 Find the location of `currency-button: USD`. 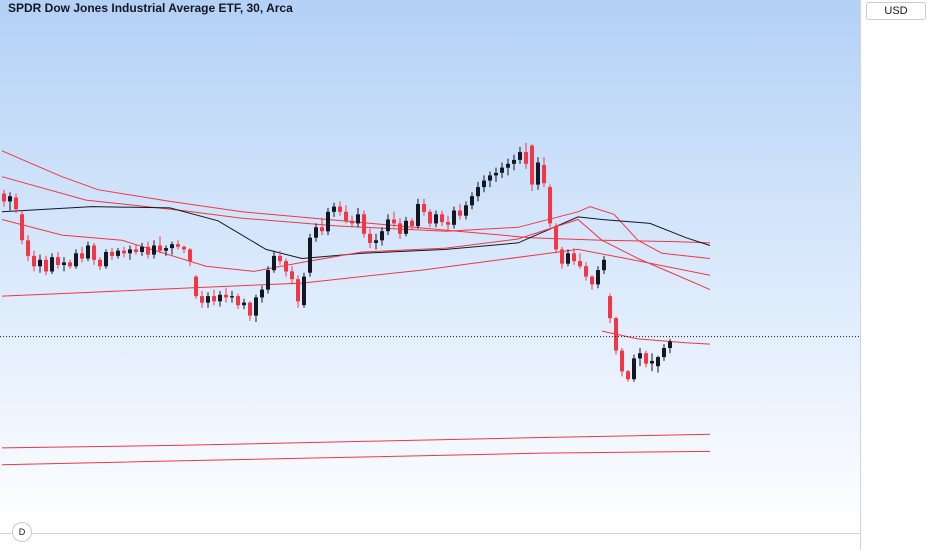

currency-button: USD is located at coordinates (896, 11).